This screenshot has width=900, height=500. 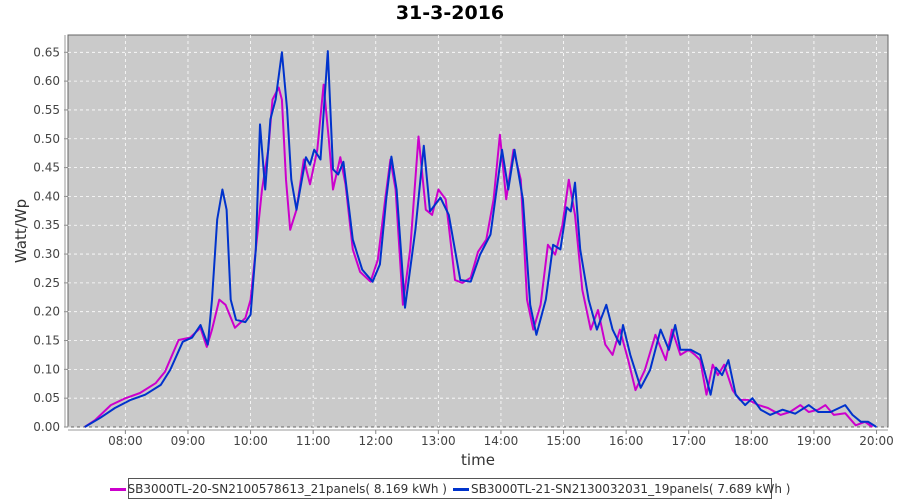 I want to click on x-tick-label: 10:00, so click(x=250, y=441).